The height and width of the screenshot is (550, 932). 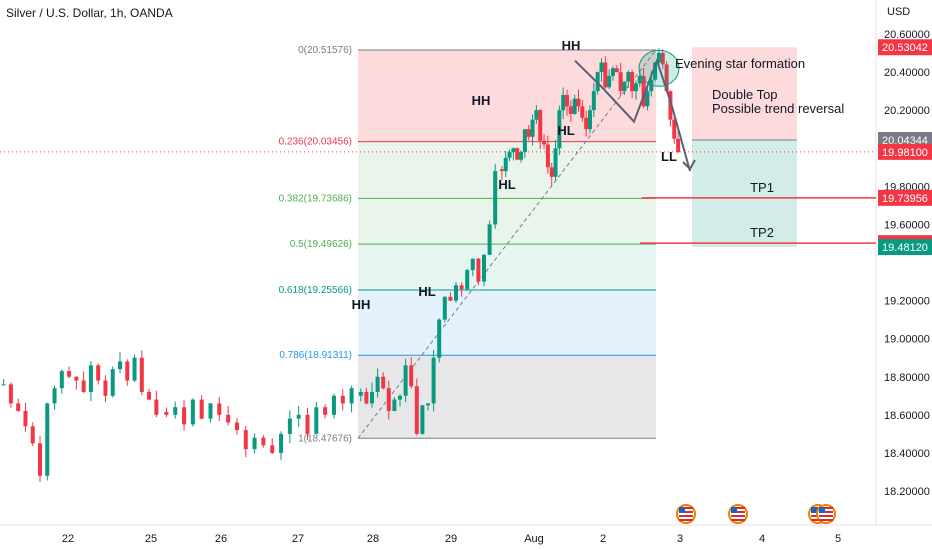 What do you see at coordinates (838, 539) in the screenshot?
I see `x-tick-label: 5` at bounding box center [838, 539].